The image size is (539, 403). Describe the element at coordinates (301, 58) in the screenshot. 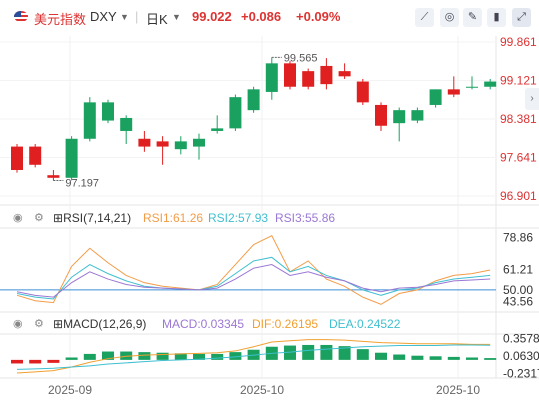

I see `high-annotation: 99.565` at that location.